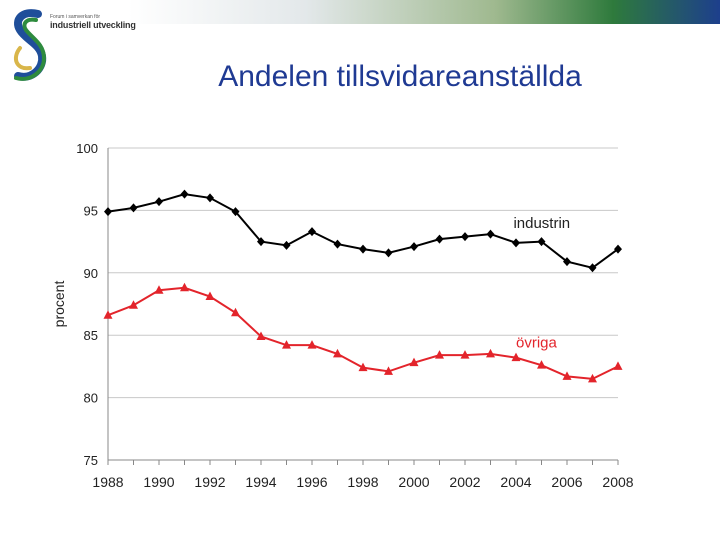  What do you see at coordinates (91, 460) in the screenshot?
I see `y-tick-label: 75` at bounding box center [91, 460].